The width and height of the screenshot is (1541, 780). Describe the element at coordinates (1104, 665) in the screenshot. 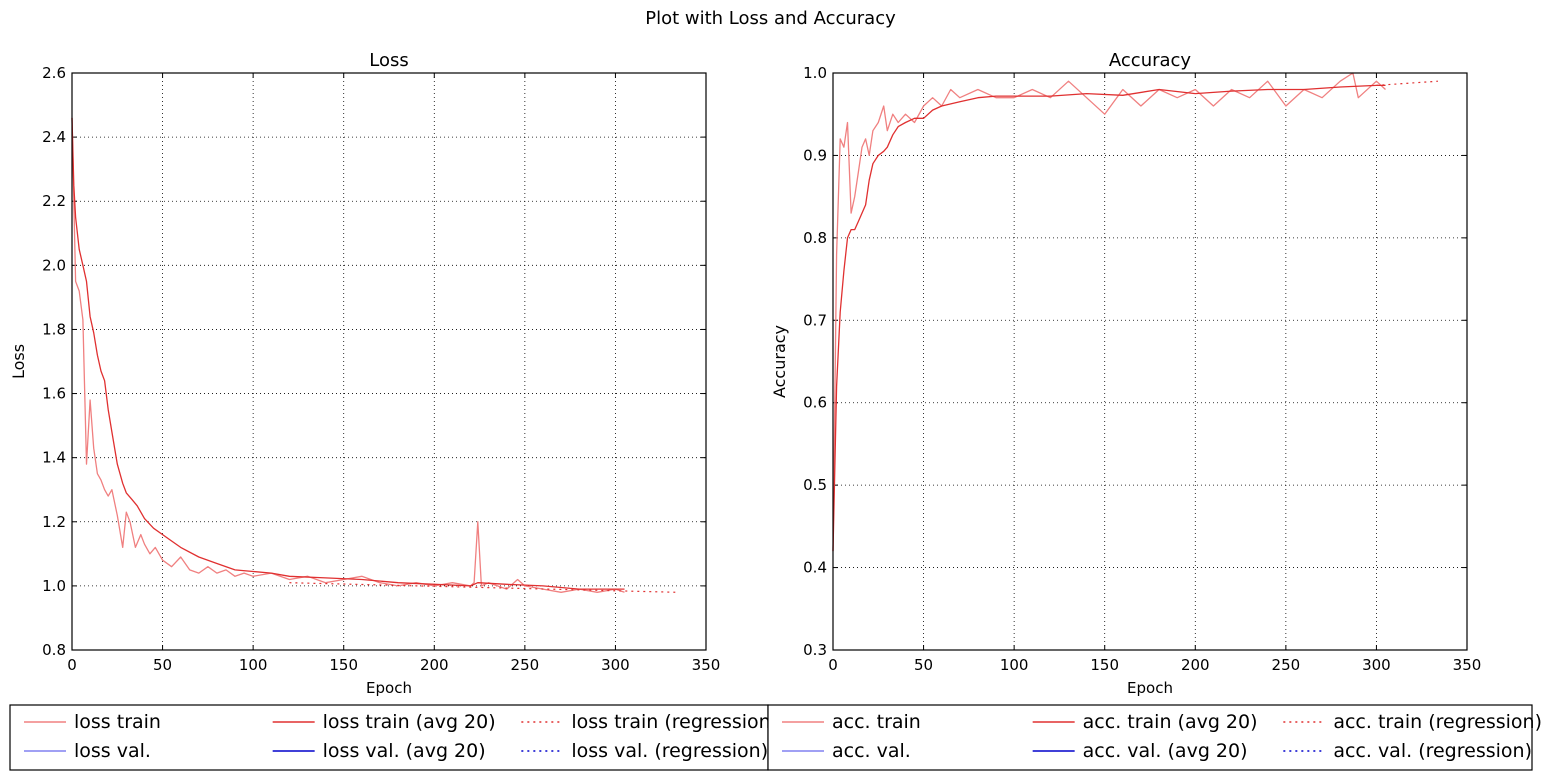

I see `accuracy-x-tick-label: 150` at that location.